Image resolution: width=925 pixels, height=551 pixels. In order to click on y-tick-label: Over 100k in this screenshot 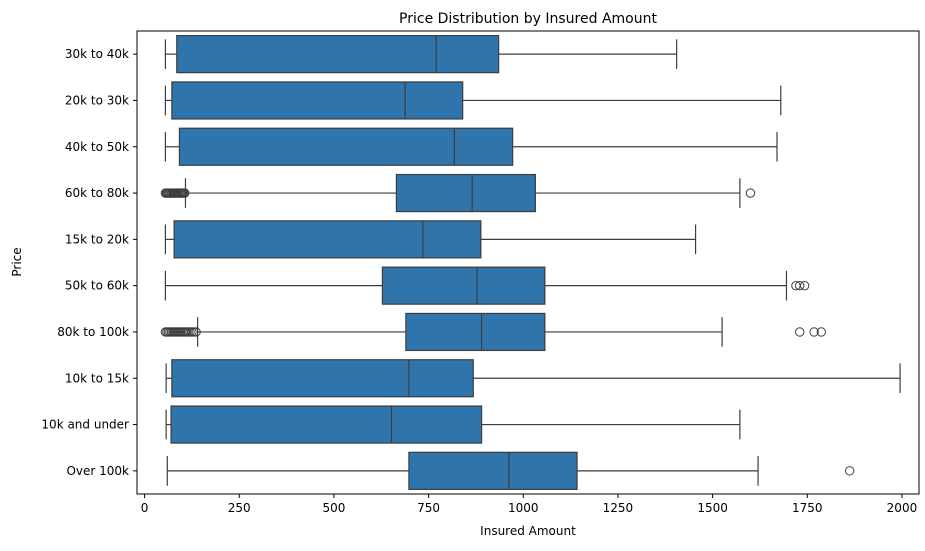, I will do `click(97, 471)`.